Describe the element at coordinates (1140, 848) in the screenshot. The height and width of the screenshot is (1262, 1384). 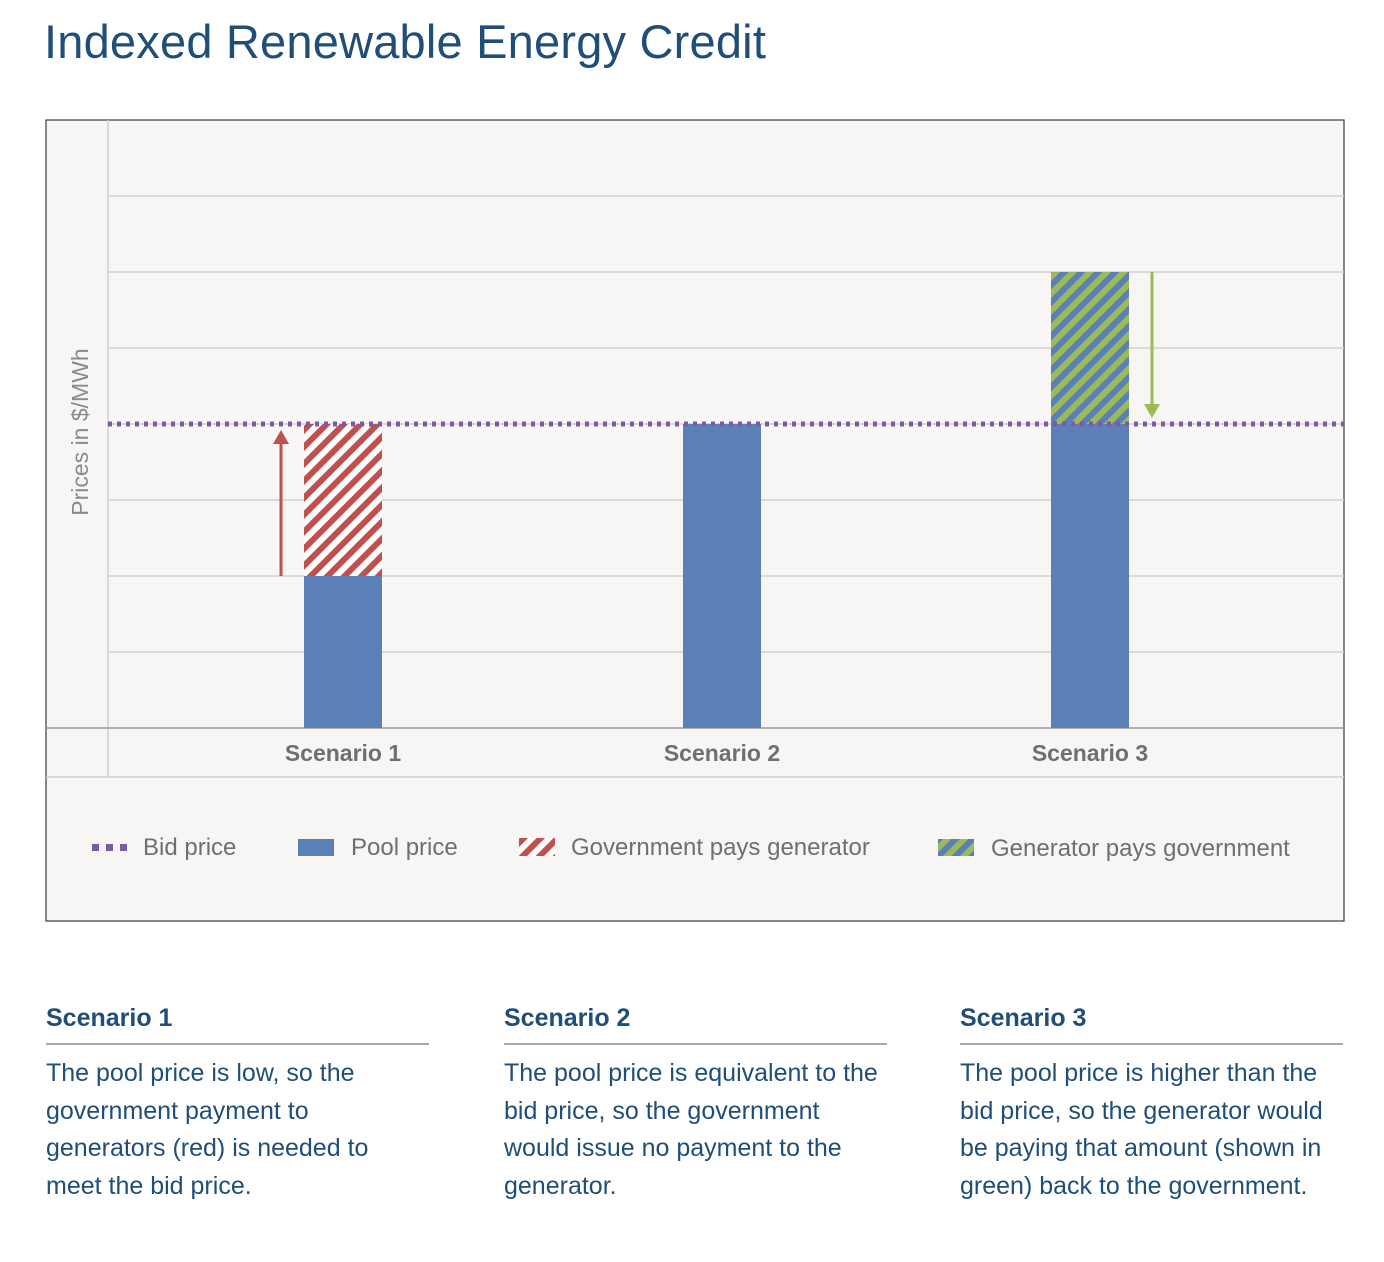
I see `legend-generator-pays-government-label: Generator pays government` at that location.